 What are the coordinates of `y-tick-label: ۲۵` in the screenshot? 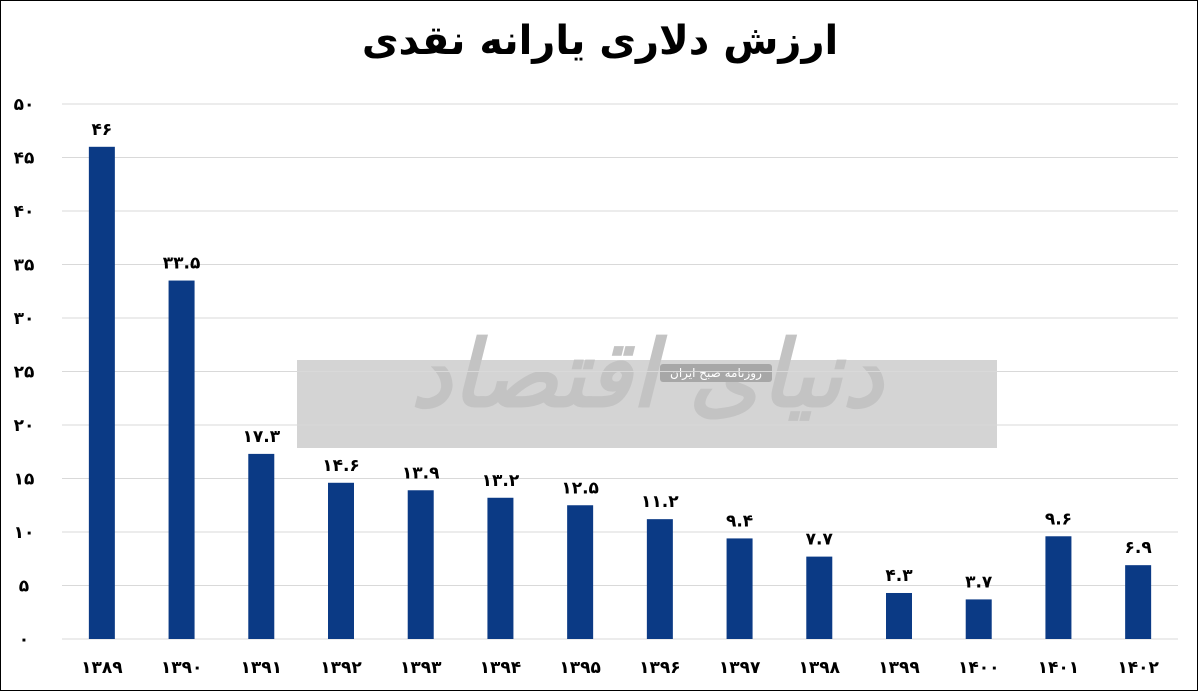 It's located at (24, 373).